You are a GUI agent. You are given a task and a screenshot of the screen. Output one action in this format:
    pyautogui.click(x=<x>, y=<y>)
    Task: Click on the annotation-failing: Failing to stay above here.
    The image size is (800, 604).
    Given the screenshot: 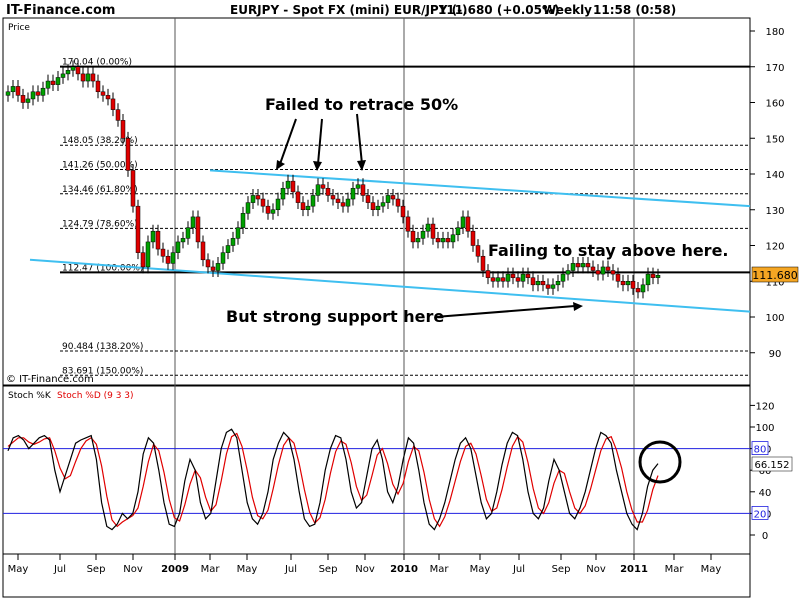 What is the action you would take?
    pyautogui.click(x=608, y=250)
    